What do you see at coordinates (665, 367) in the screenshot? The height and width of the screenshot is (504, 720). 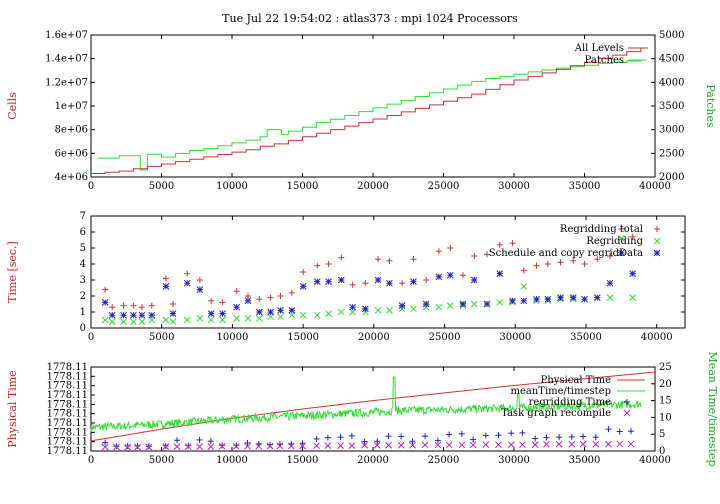 I see `meantime-ytick-label: 25` at bounding box center [665, 367].